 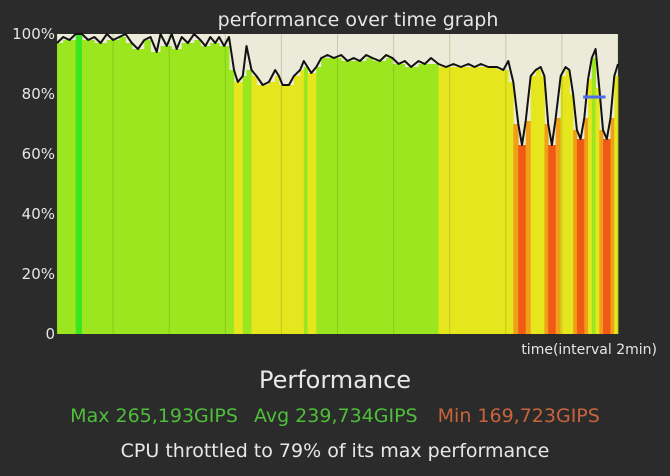 I want to click on max-gips: Max 265,193GIPS, so click(x=154, y=416).